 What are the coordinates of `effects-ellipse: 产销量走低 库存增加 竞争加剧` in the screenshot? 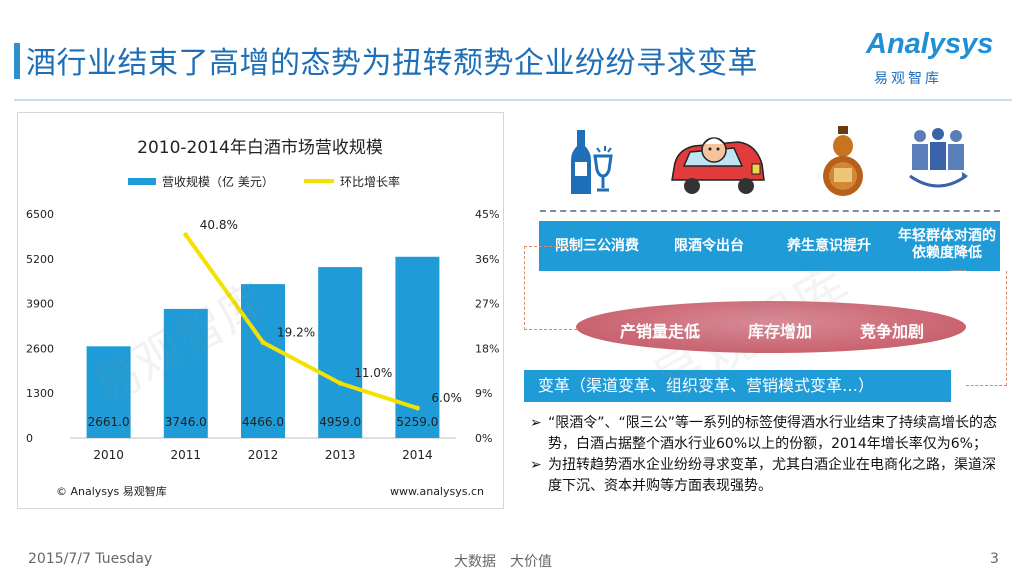 It's located at (771, 327).